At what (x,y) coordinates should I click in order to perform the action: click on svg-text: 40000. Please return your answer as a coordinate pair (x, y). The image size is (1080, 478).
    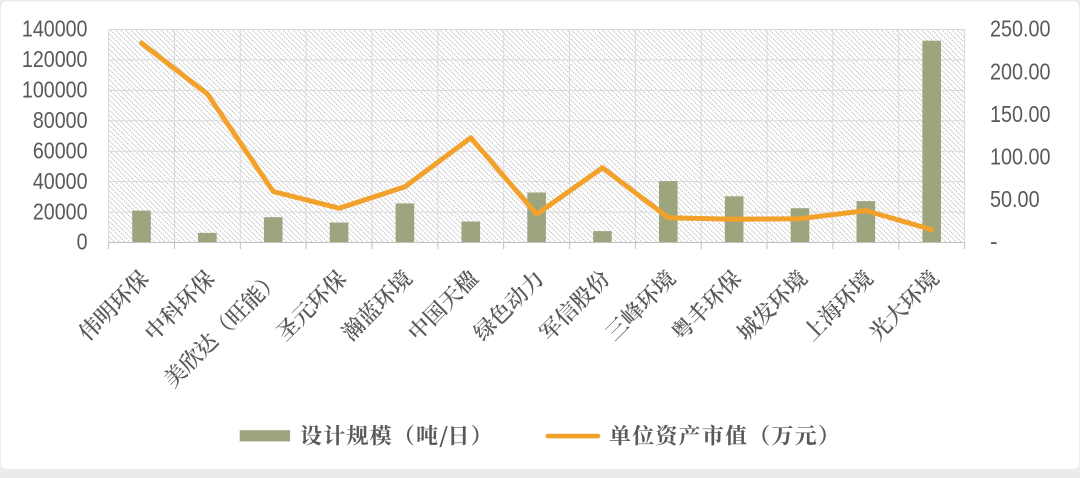
    Looking at the image, I should click on (60, 181).